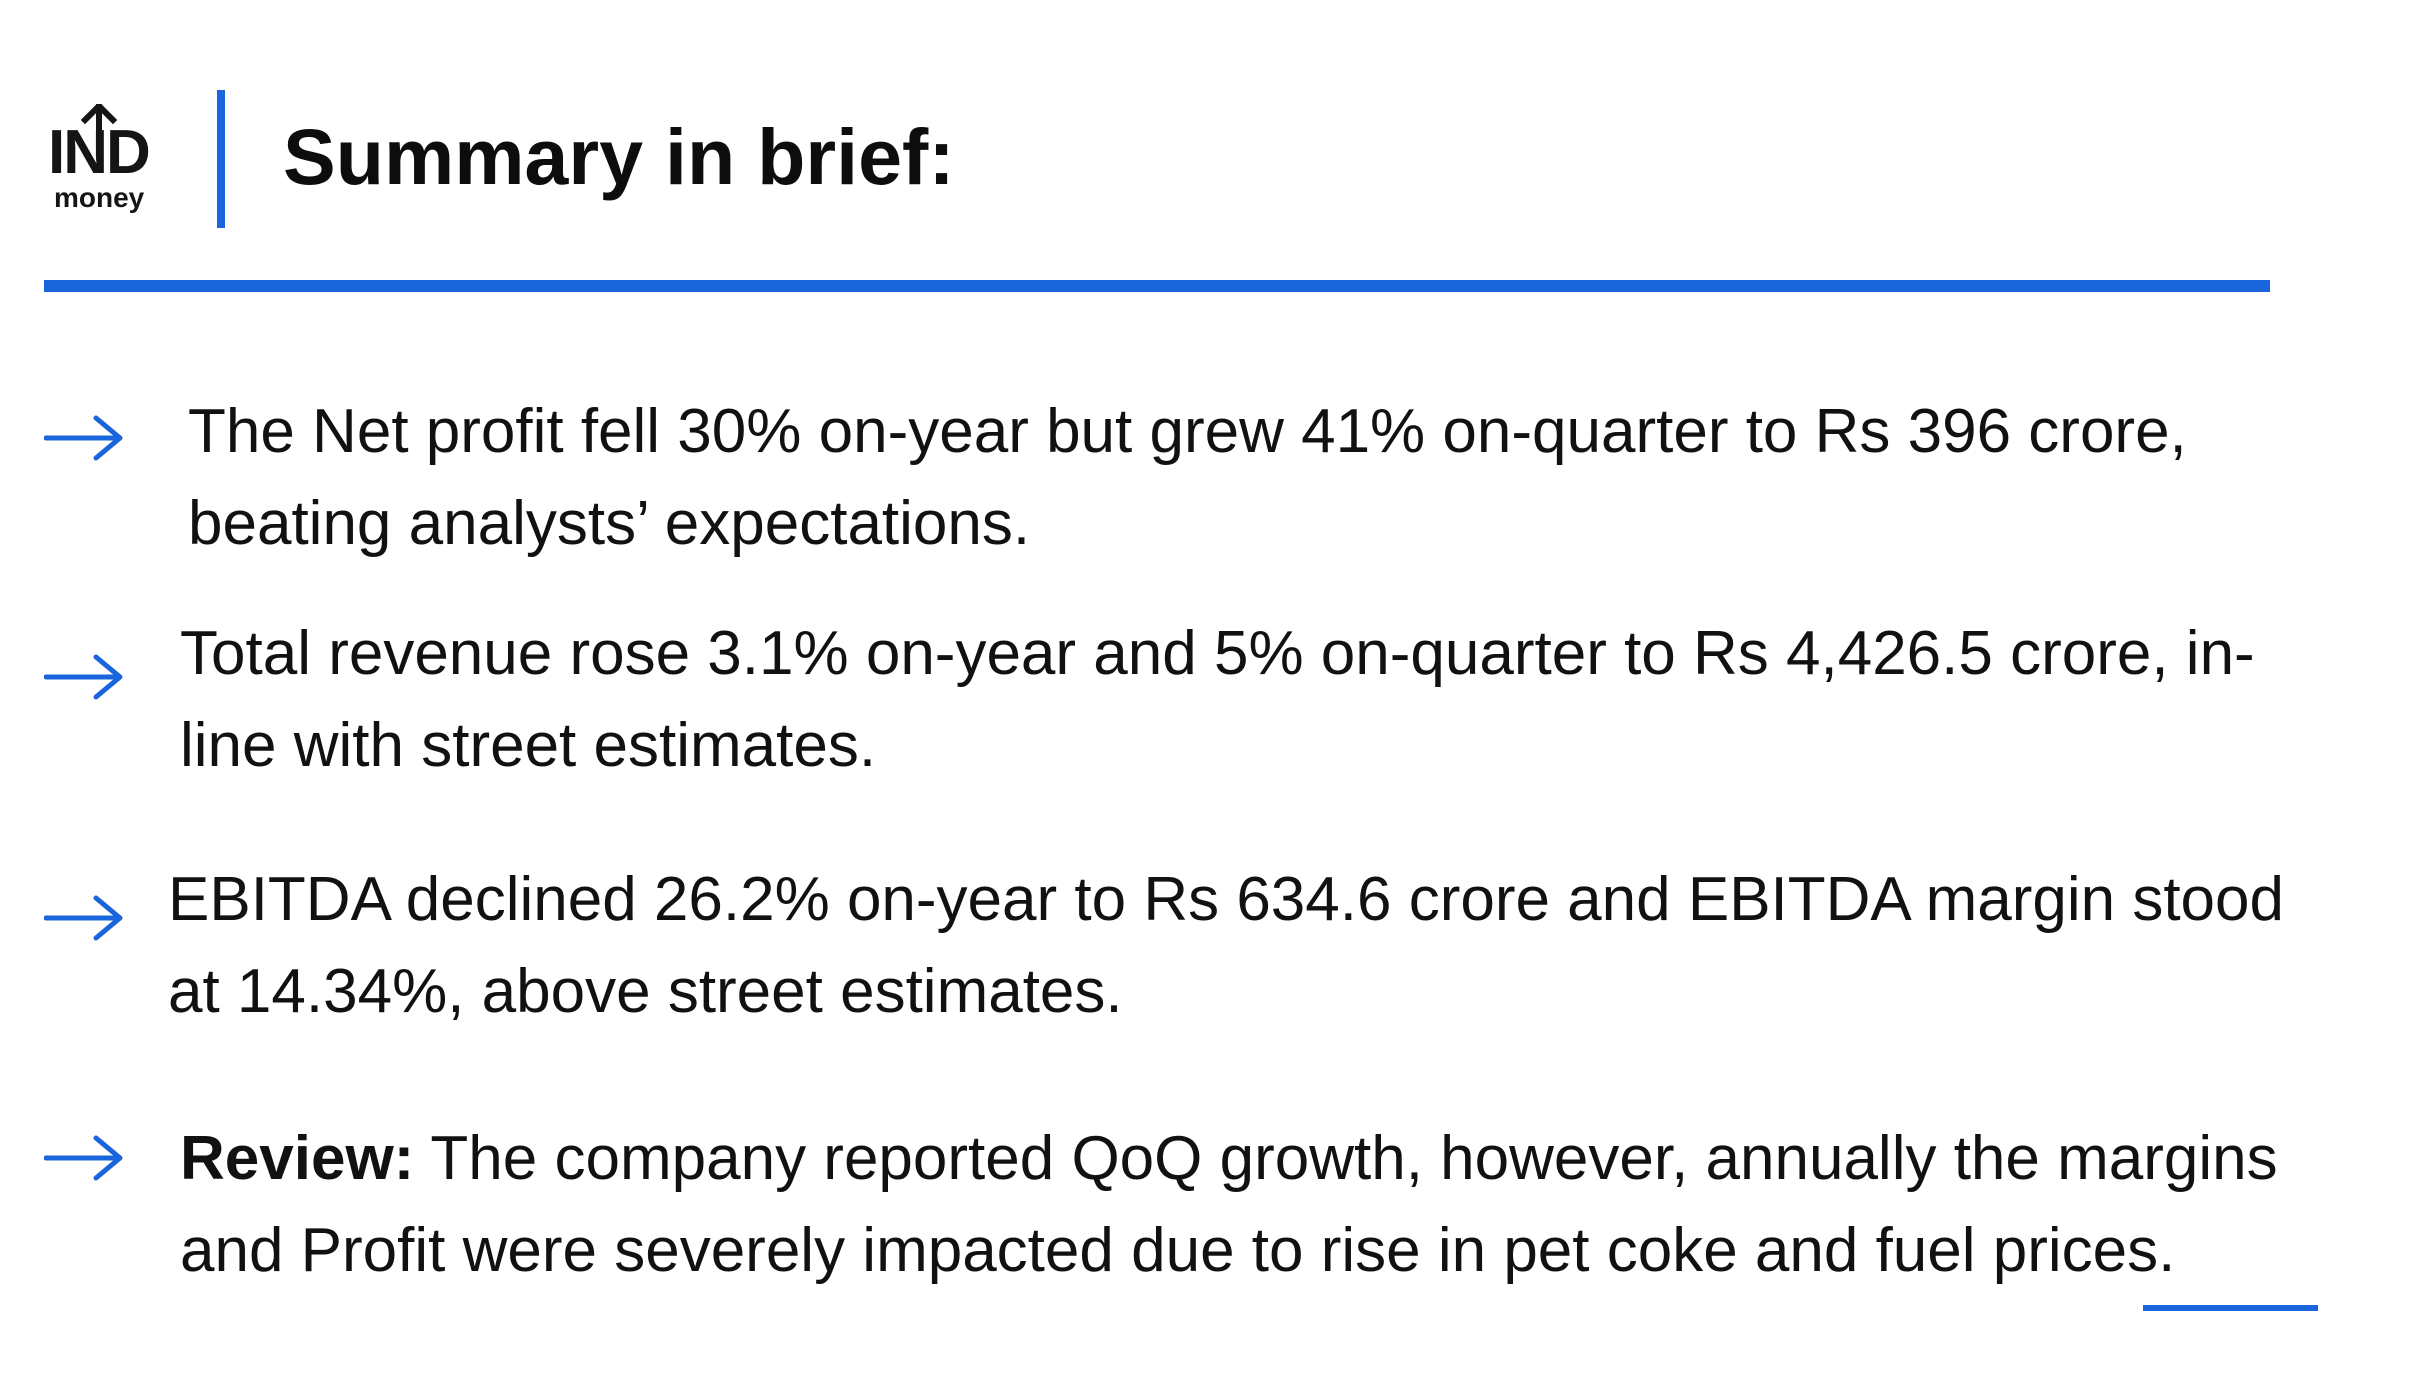 The width and height of the screenshot is (2423, 1374). Describe the element at coordinates (99, 124) in the screenshot. I see `up-arrow-icon` at that location.